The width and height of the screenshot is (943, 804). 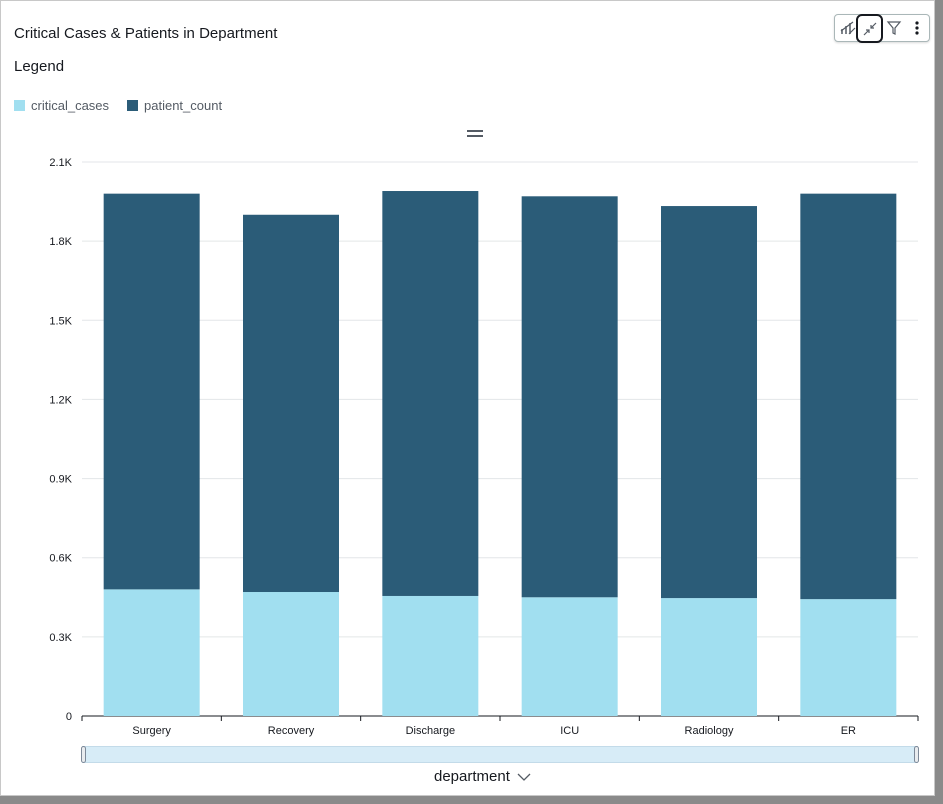 I want to click on legend-title: Legend, so click(x=39, y=66).